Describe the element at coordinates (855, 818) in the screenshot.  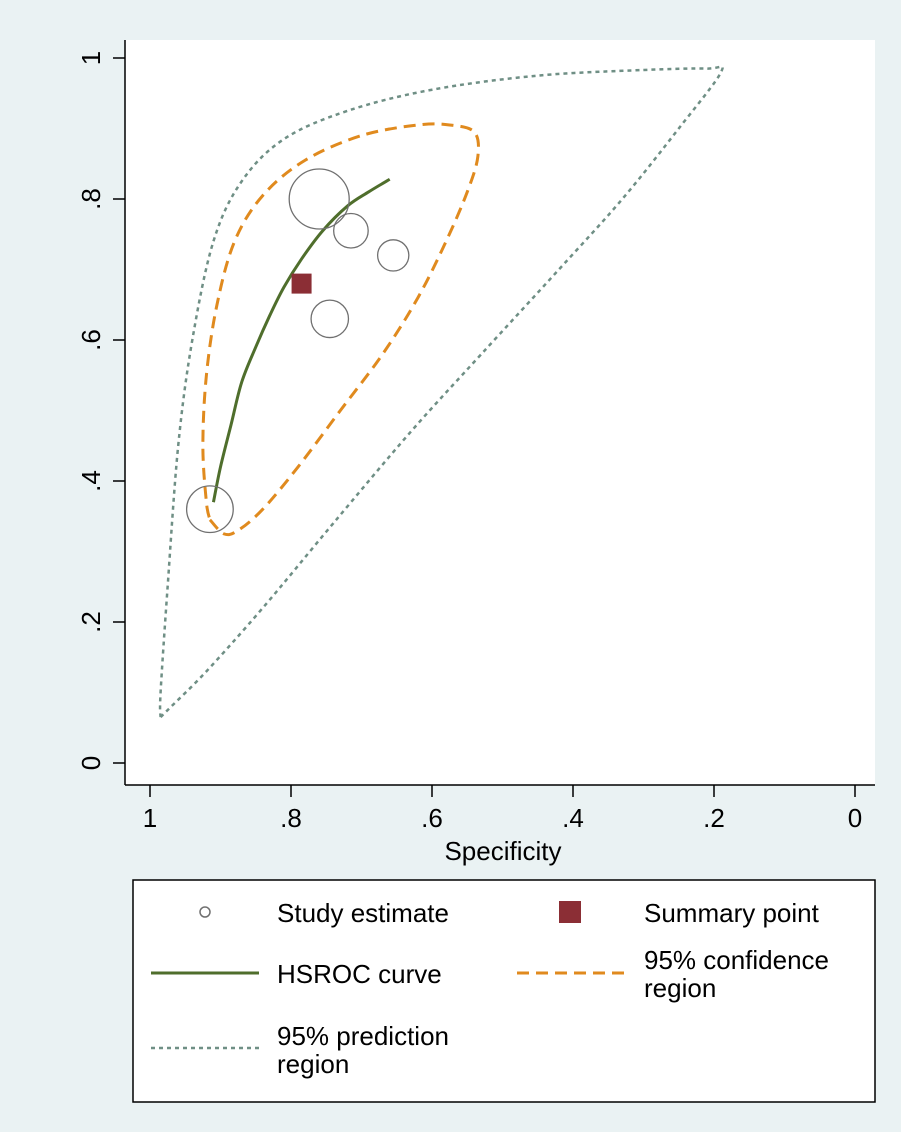
I see `x-tick-label: 0` at that location.